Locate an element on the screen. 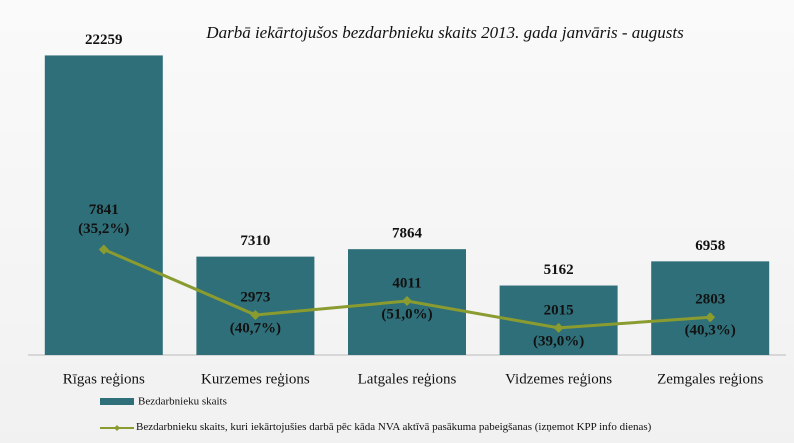 This screenshot has height=443, width=794. x-tick-label: Zemgales reģions is located at coordinates (710, 379).